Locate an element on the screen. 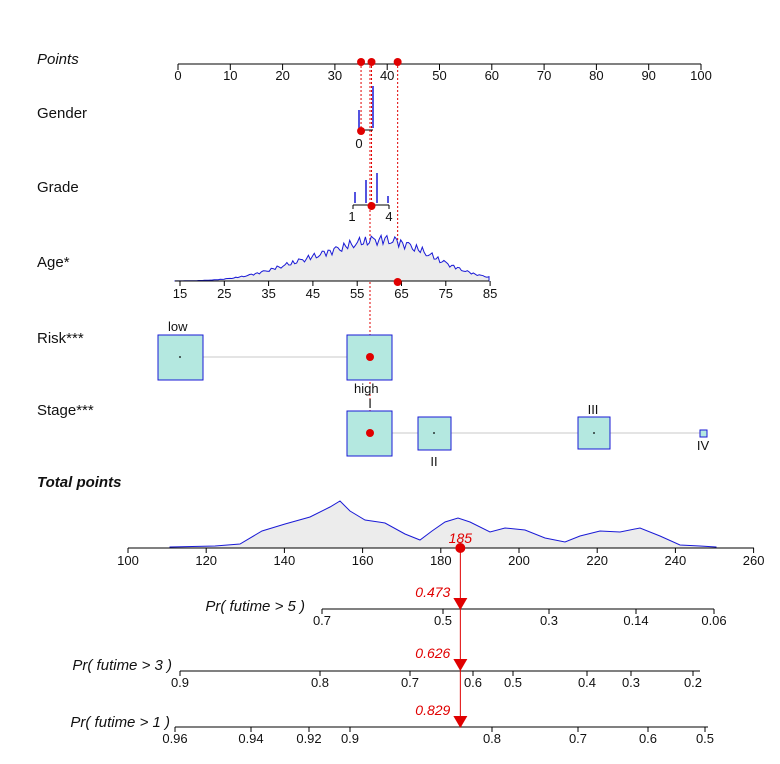 This screenshot has height=764, width=780. prob-tick-label-0-4: 0.06 is located at coordinates (713, 620).